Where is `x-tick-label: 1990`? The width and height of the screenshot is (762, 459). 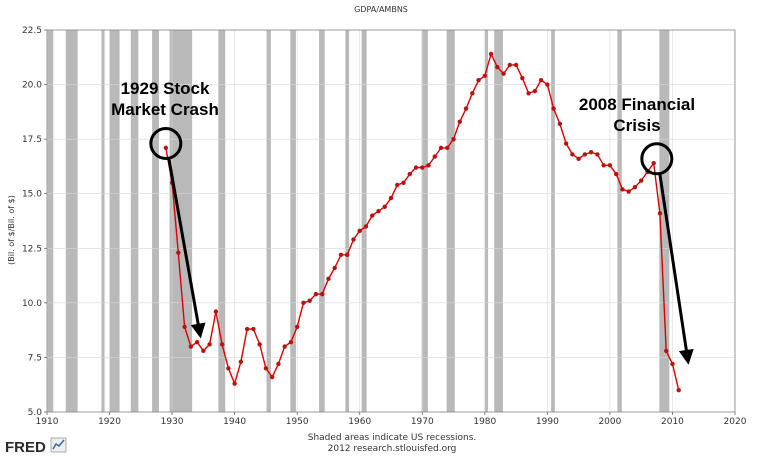
x-tick-label: 1990 is located at coordinates (547, 422).